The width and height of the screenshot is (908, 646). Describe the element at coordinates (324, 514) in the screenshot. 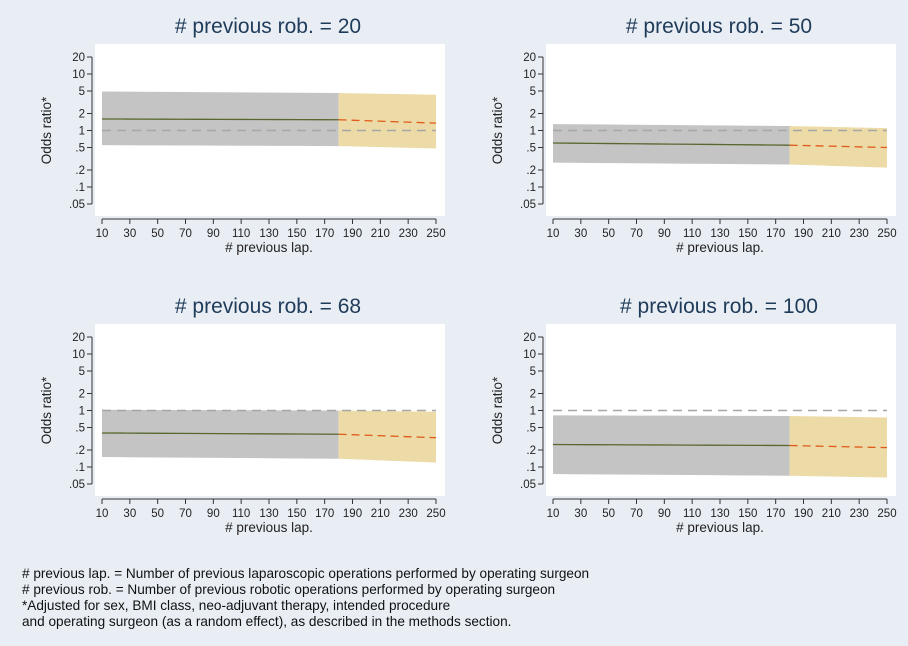

I see `x-tick-label: 170` at that location.